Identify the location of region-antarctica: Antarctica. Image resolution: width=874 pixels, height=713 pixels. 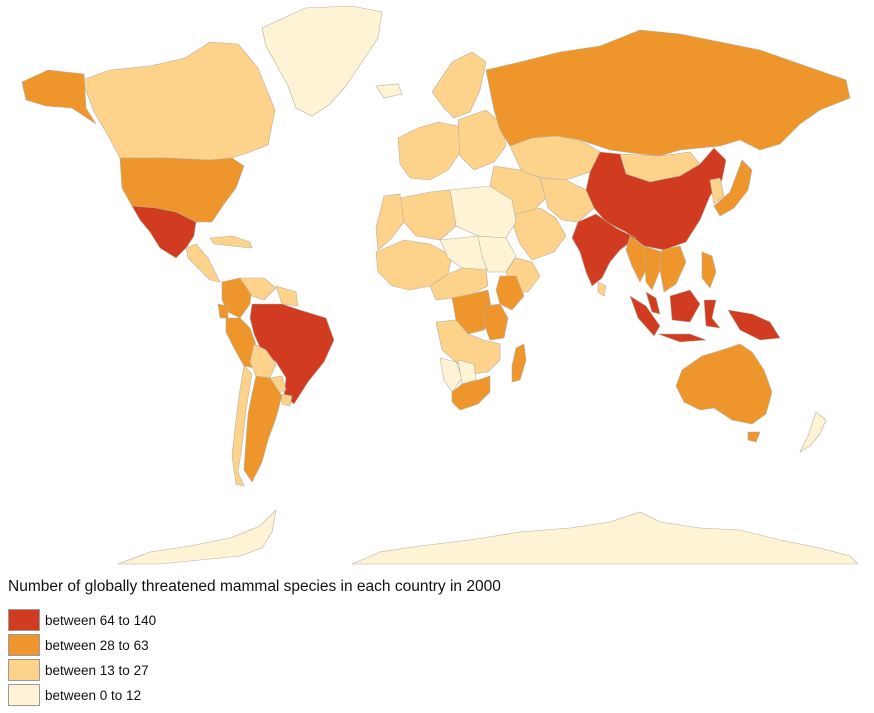
(605, 538).